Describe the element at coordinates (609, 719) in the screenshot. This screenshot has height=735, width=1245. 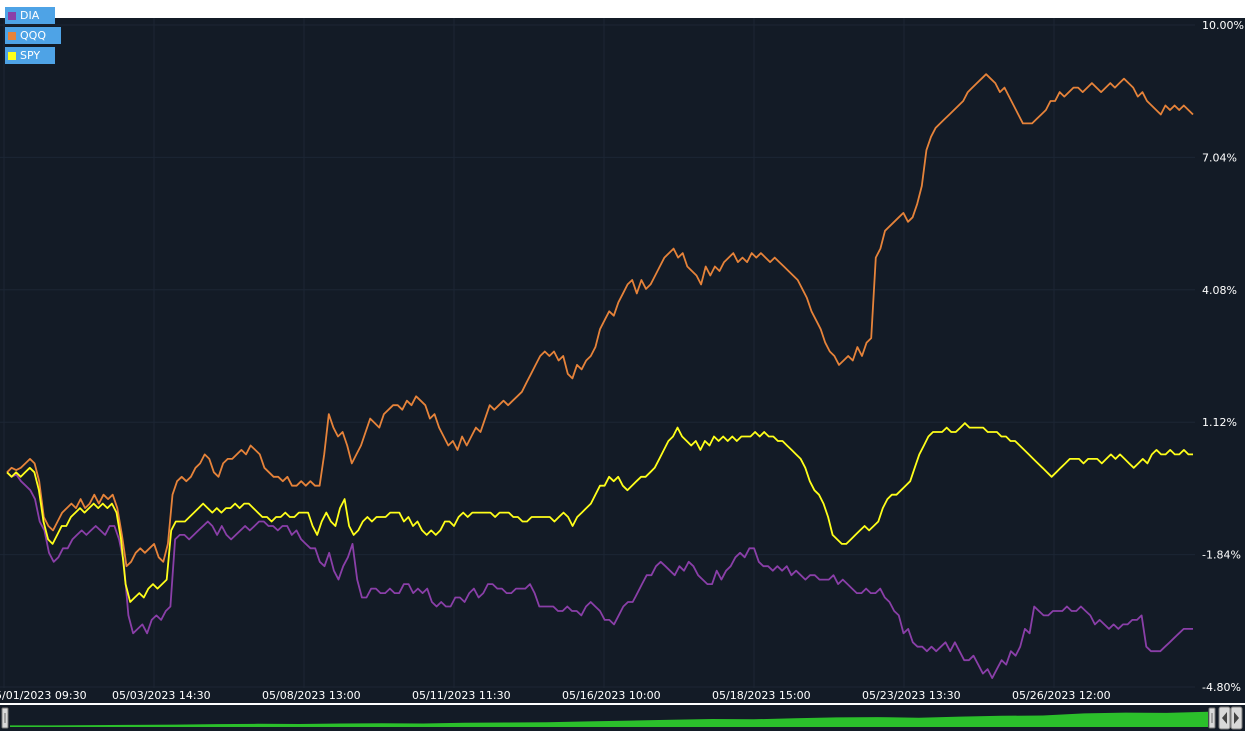
I see `navigator-area` at that location.